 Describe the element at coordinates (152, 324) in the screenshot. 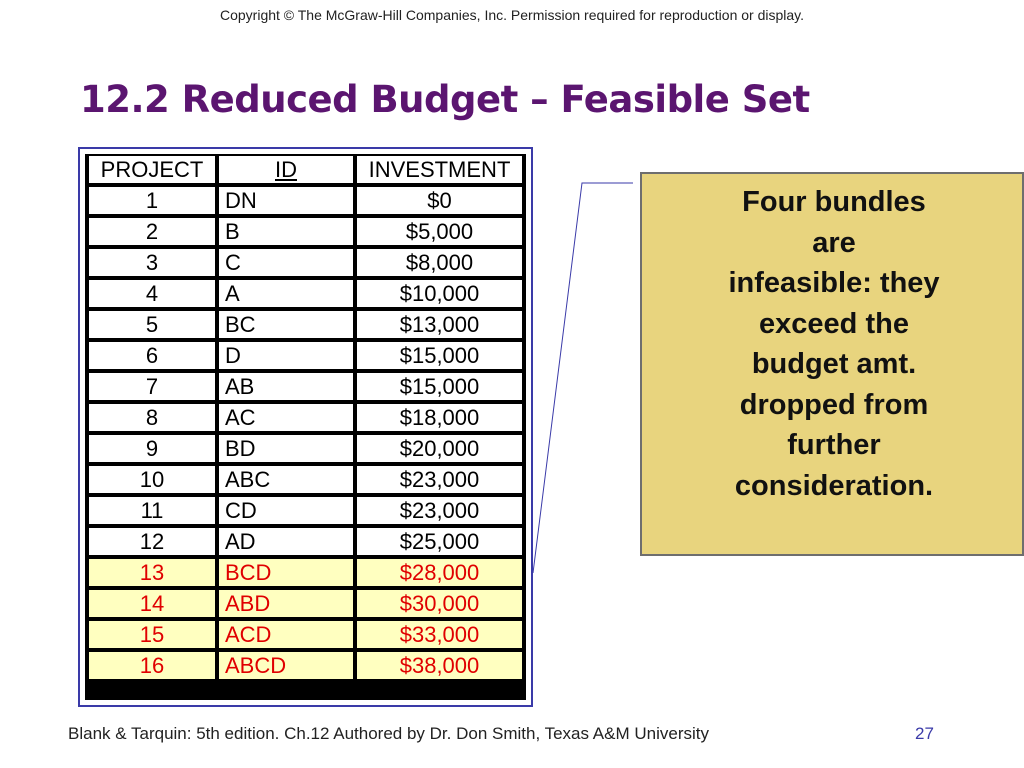

I see `project-cell: 5` at that location.